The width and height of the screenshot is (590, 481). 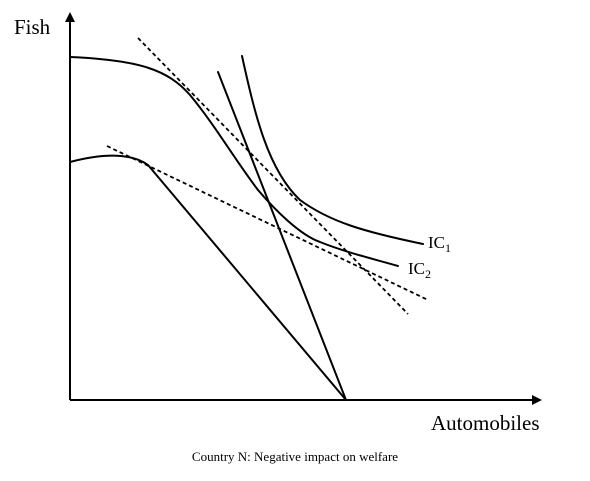 What do you see at coordinates (439, 244) in the screenshot?
I see `ic1-label: IC1` at bounding box center [439, 244].